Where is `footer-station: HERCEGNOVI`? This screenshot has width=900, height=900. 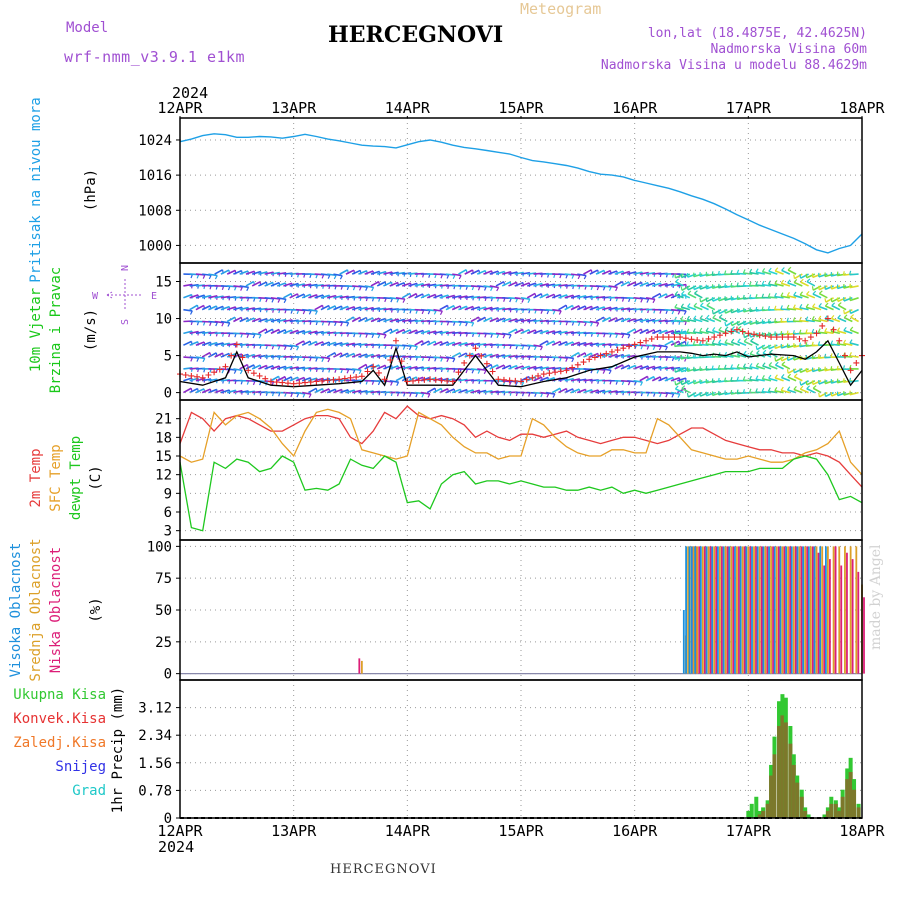
footer-station: HERCEGNOVI is located at coordinates (383, 869).